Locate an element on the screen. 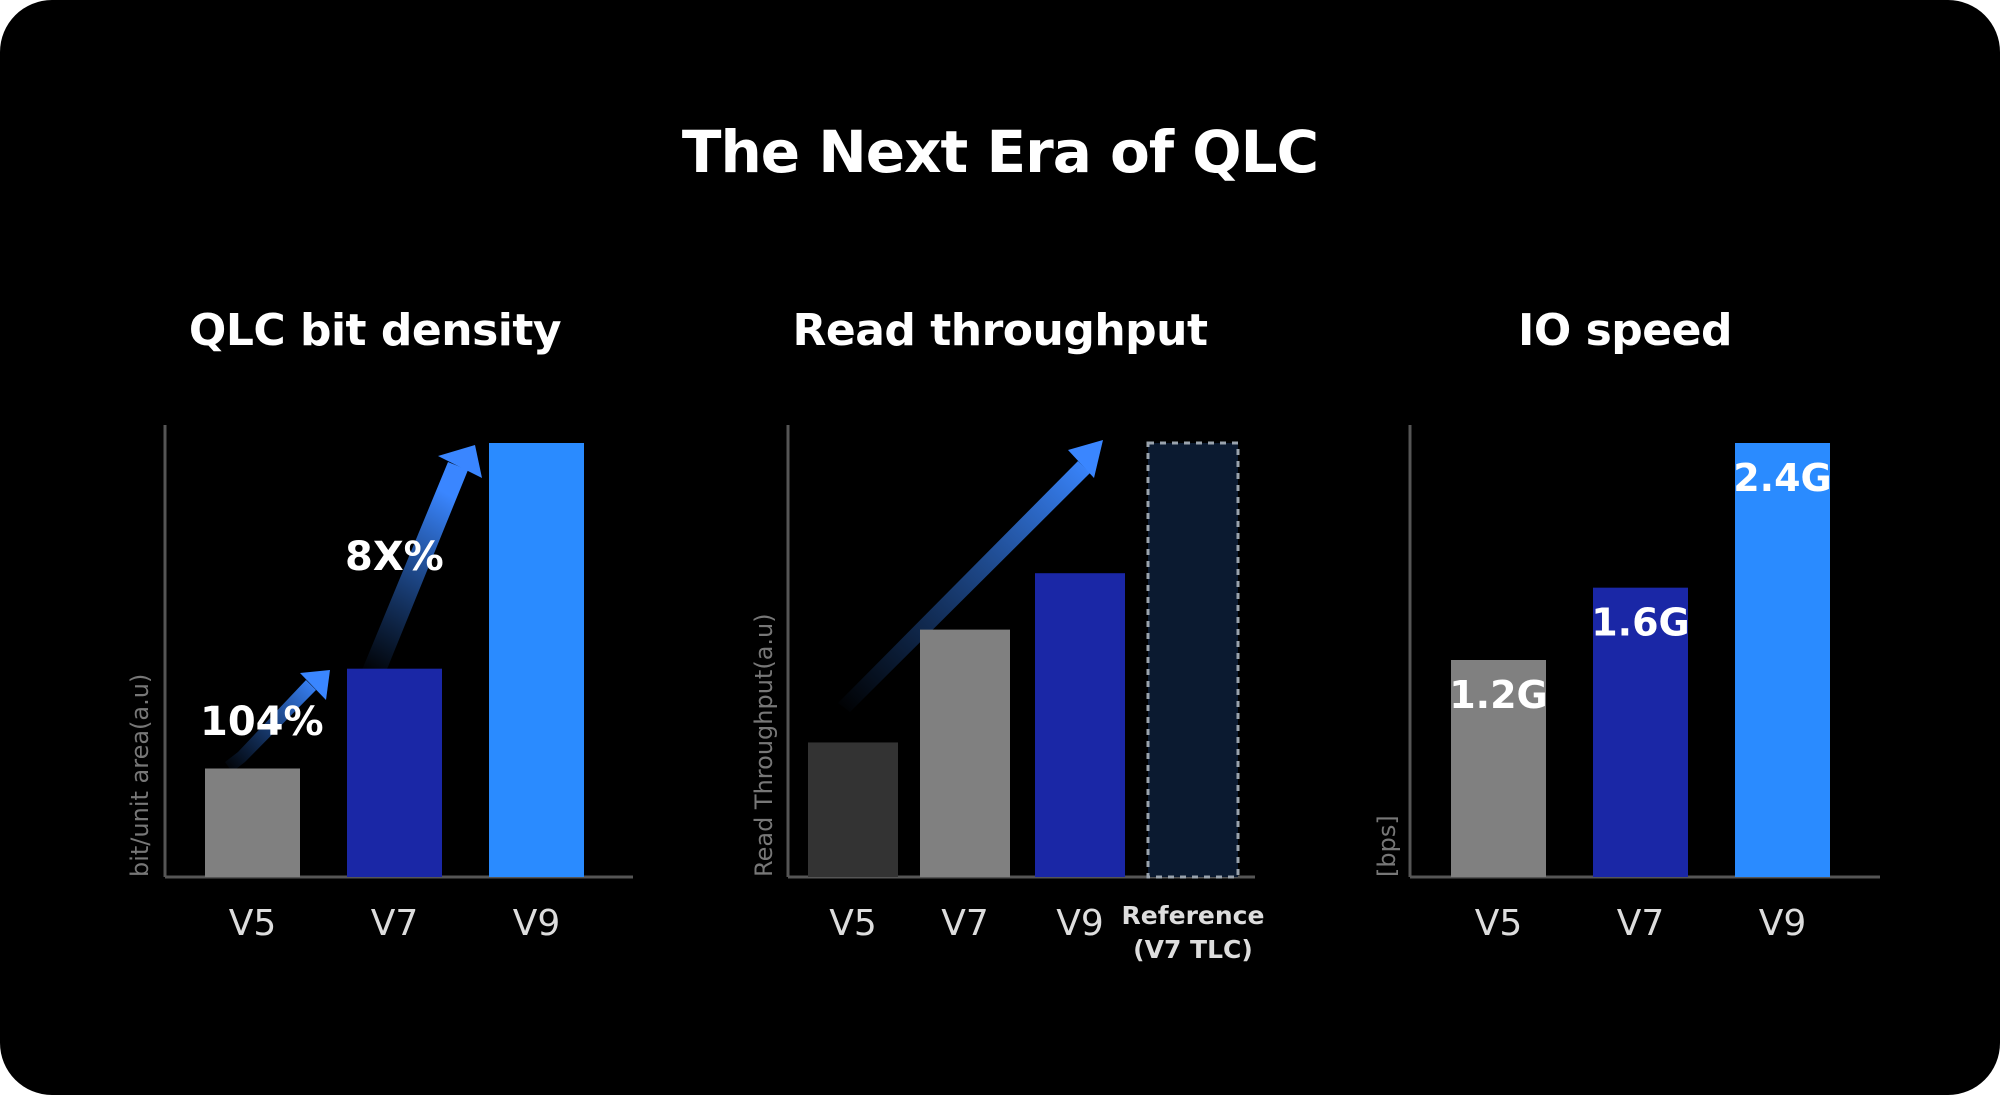 This screenshot has height=1095, width=2000. trend-arrow-v7-v9 is located at coordinates (422, 559).